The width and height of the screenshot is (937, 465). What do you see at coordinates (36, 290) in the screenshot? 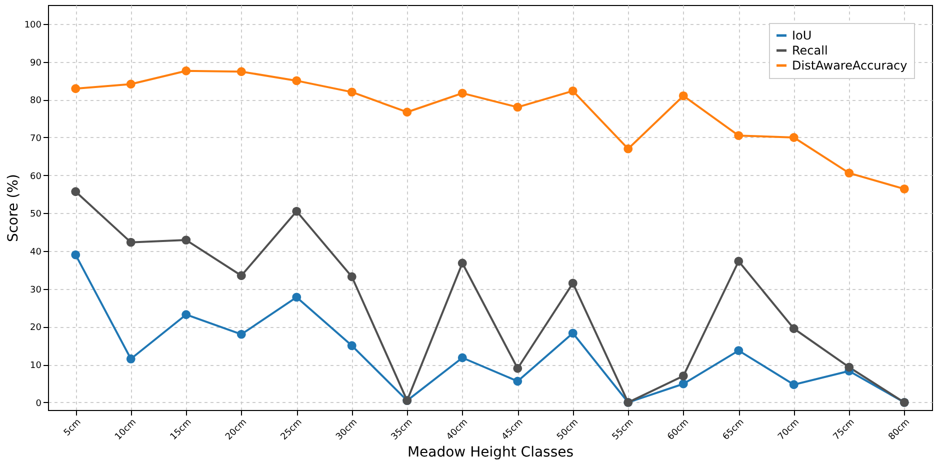
I see `y-tick-label: 30` at bounding box center [36, 290].